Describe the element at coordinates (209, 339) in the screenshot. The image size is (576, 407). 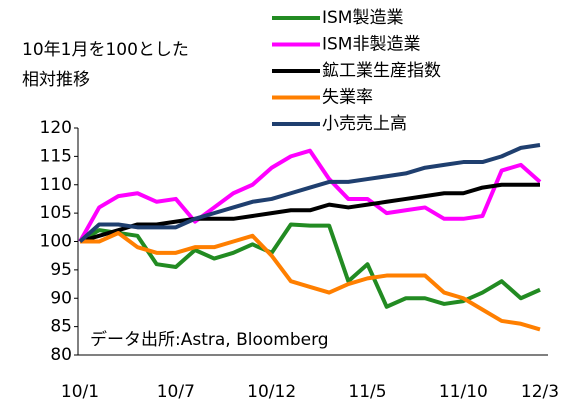
I see `annotation: データ出所:Astra, Bloomberg` at that location.